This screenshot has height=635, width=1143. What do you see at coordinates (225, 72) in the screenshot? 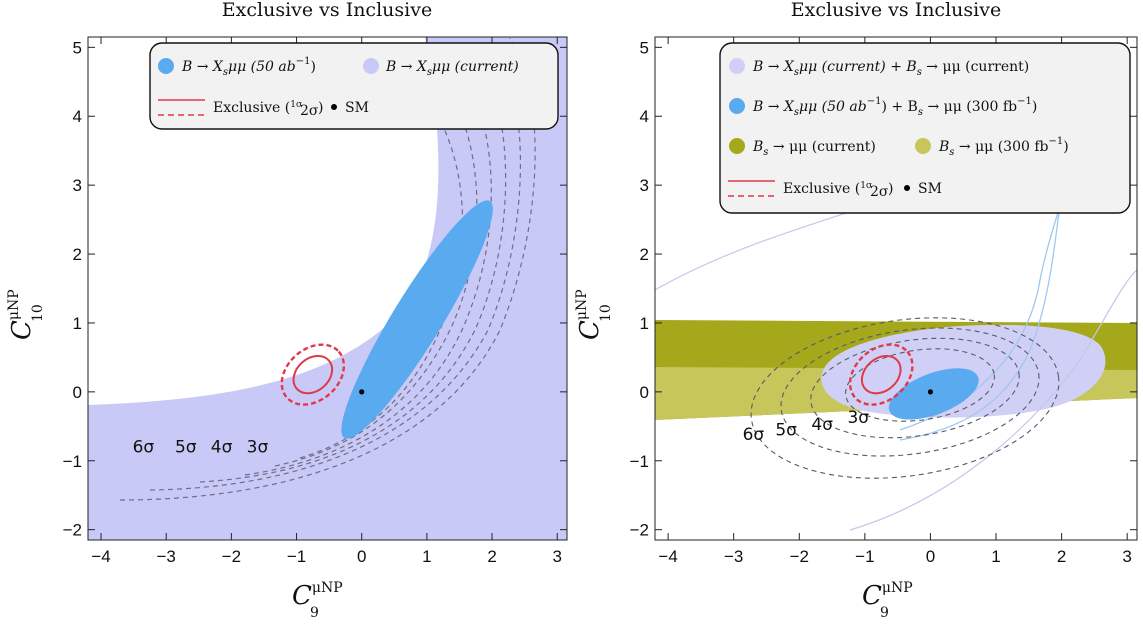
I see `leg-l1-sub: s` at bounding box center [225, 72].